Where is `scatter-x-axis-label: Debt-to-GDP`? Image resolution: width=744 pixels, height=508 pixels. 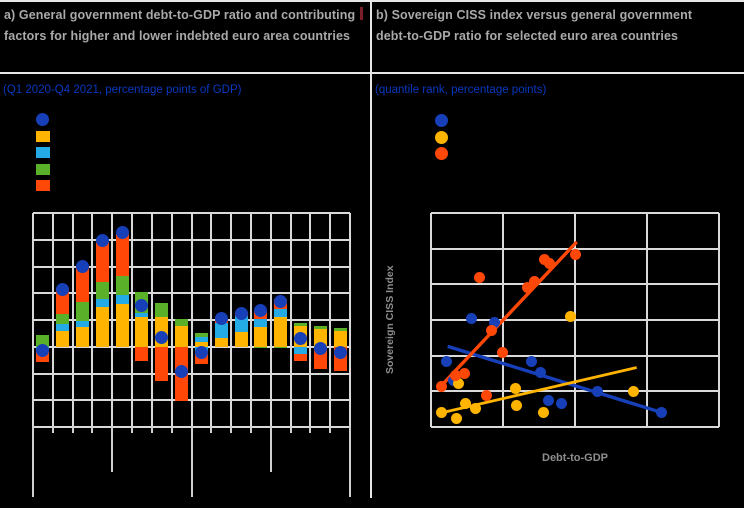 scatter-x-axis-label: Debt-to-GDP is located at coordinates (575, 458).